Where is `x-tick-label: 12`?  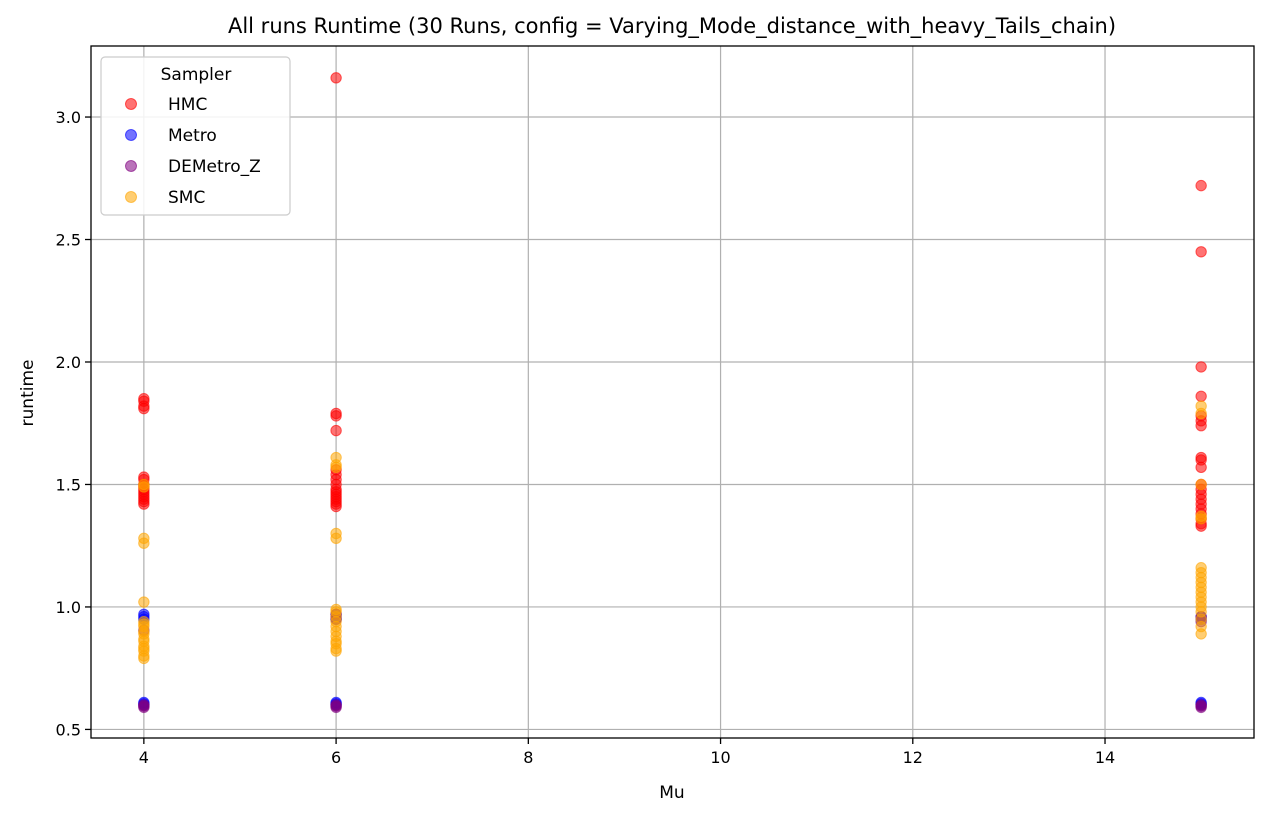
x-tick-label: 12 is located at coordinates (913, 757).